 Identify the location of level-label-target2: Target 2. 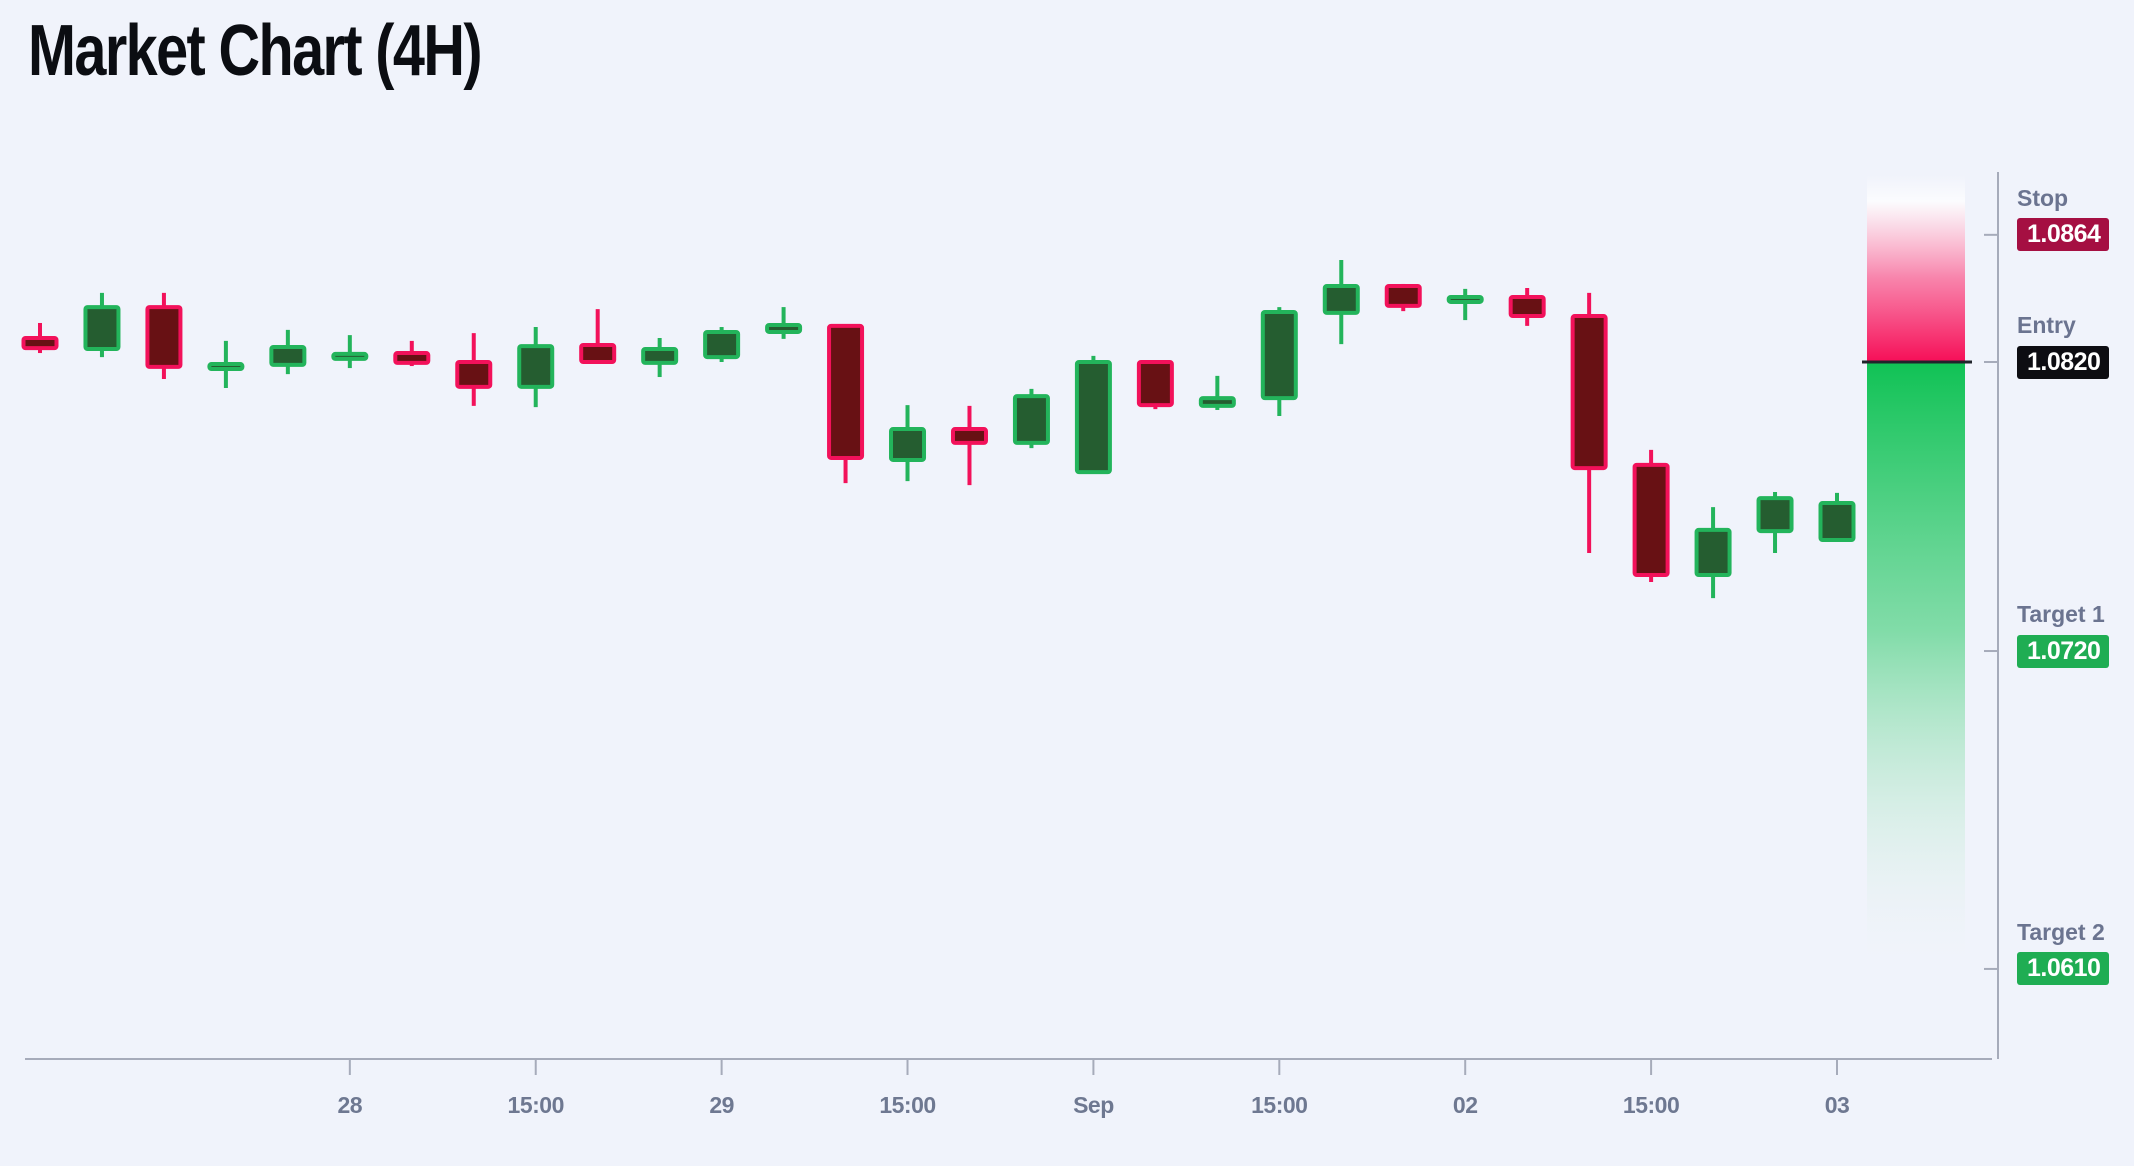
(2061, 931).